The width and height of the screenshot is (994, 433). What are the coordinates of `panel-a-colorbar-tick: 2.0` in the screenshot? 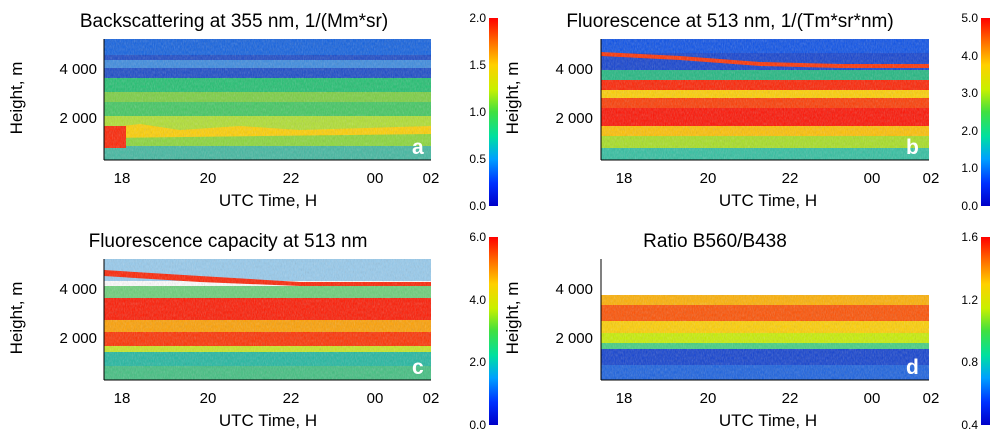 It's located at (477, 18).